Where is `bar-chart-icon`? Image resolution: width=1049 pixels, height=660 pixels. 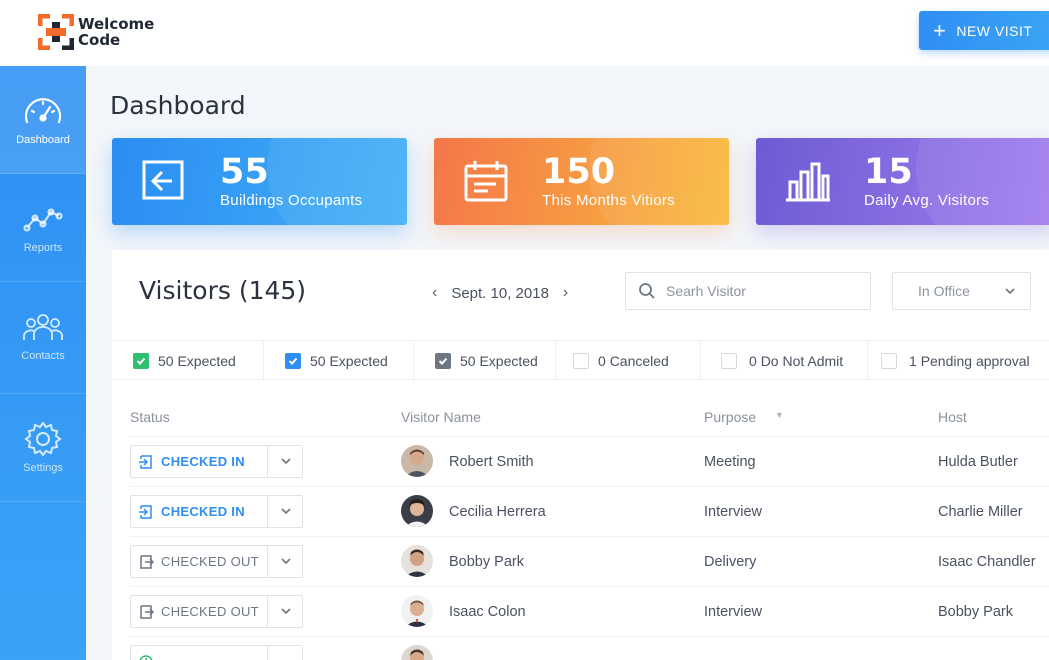
bar-chart-icon is located at coordinates (808, 182).